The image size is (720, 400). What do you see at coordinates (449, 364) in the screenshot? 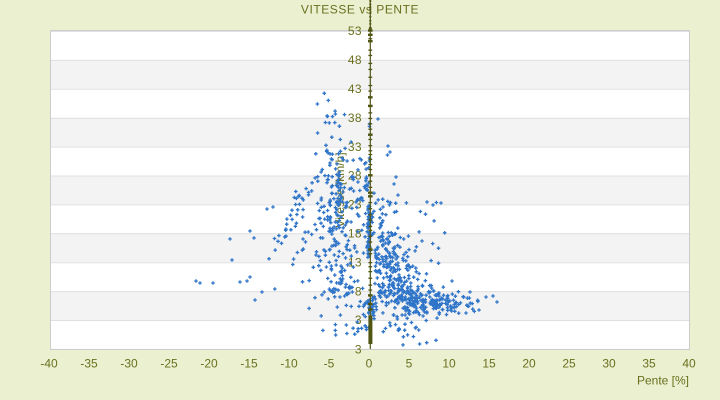
I see `svg-text: 10` at bounding box center [449, 364].